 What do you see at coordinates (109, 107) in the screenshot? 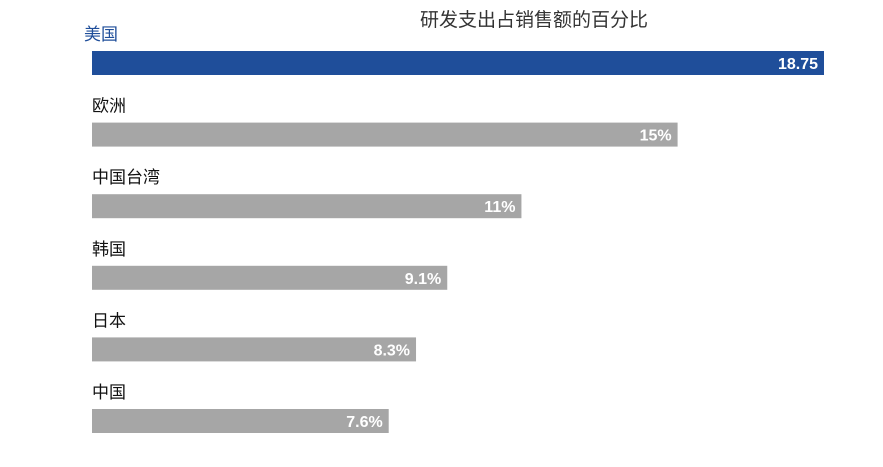
I see `category-label: 欧洲` at bounding box center [109, 107].